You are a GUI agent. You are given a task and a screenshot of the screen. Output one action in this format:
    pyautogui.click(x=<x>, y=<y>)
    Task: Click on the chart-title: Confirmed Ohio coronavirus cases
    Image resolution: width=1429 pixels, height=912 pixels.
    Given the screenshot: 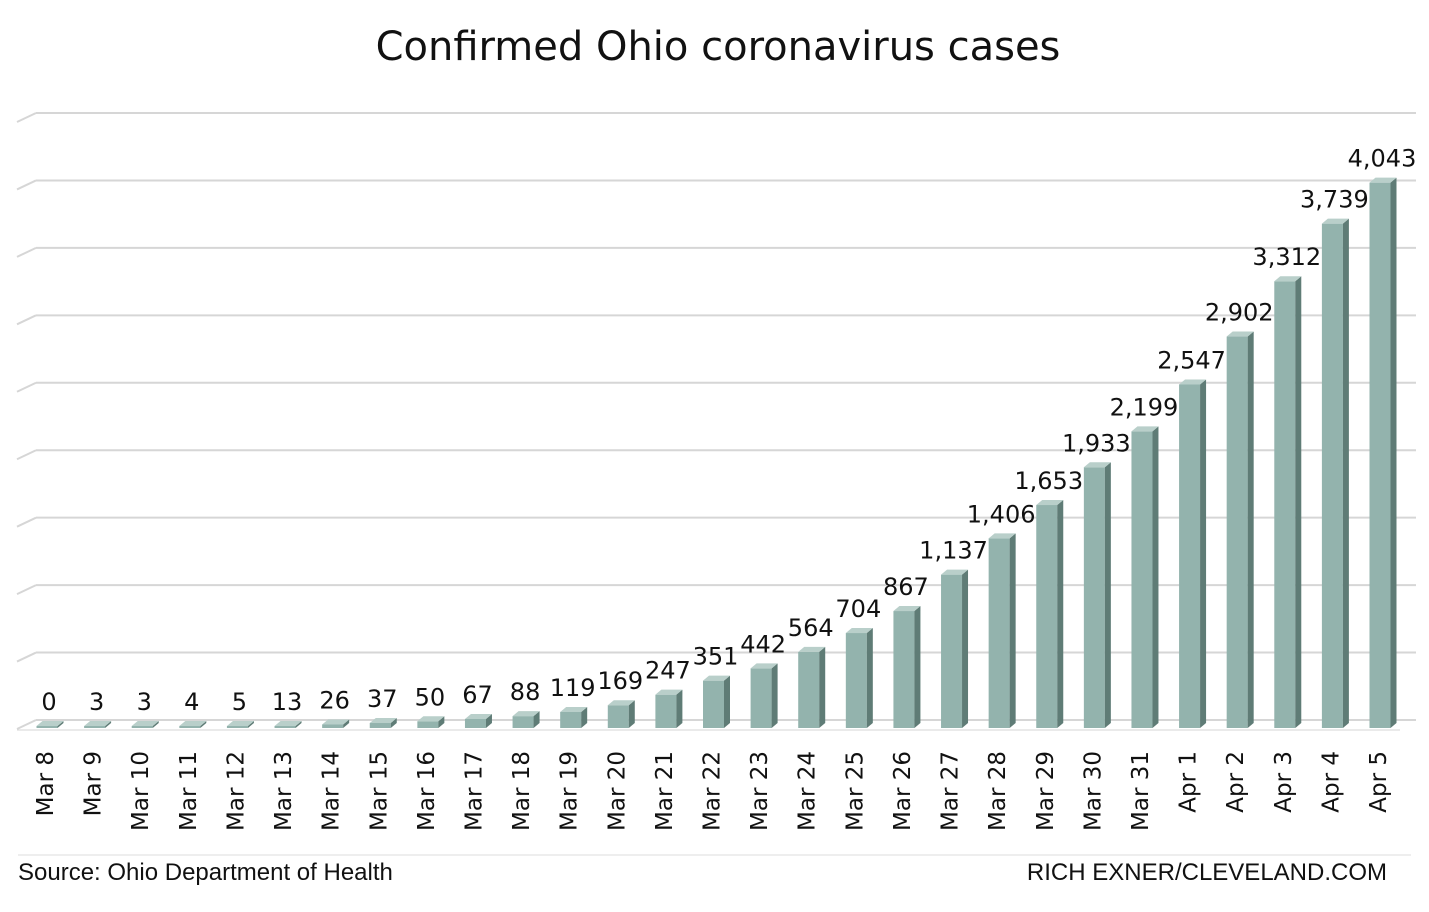 What is the action you would take?
    pyautogui.click(x=718, y=47)
    